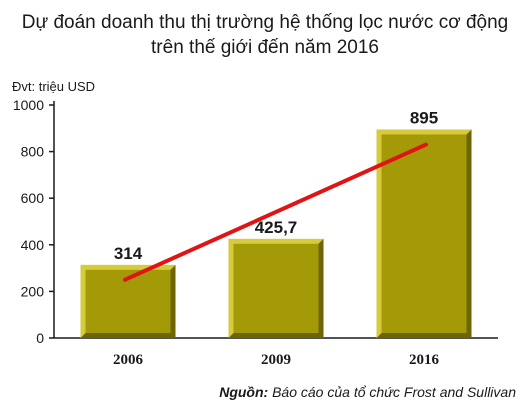  I want to click on x-tick-label: 2016, so click(424, 360).